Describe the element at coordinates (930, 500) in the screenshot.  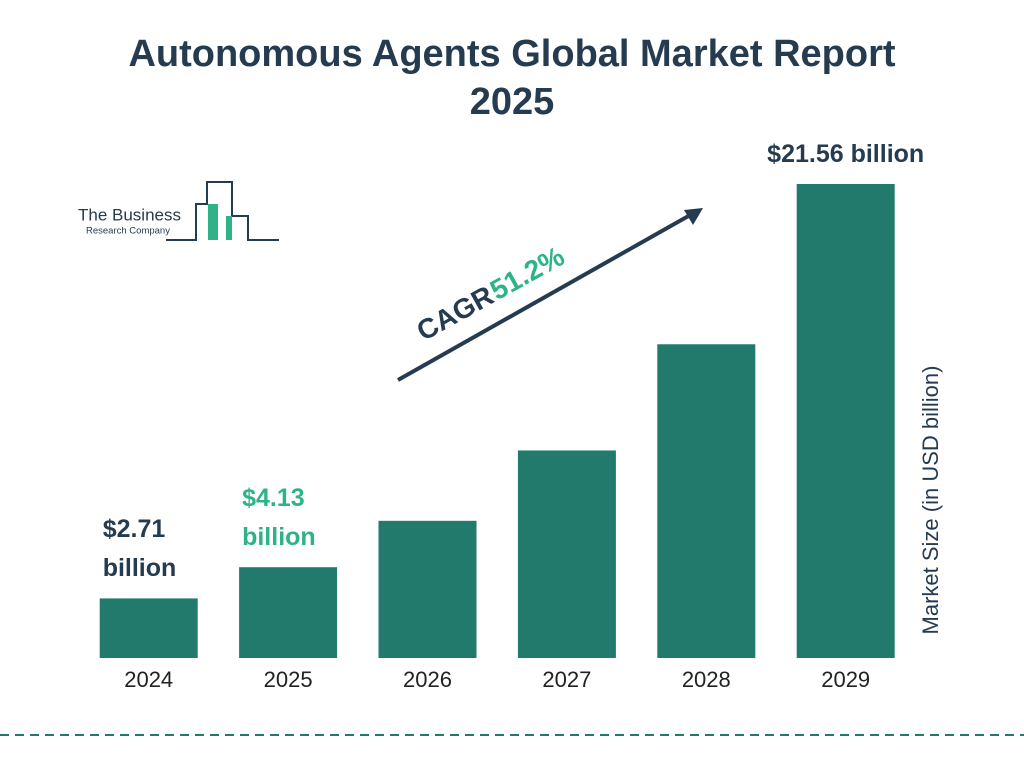
I see `y-axis-label: Market Size (in USD billion)` at that location.